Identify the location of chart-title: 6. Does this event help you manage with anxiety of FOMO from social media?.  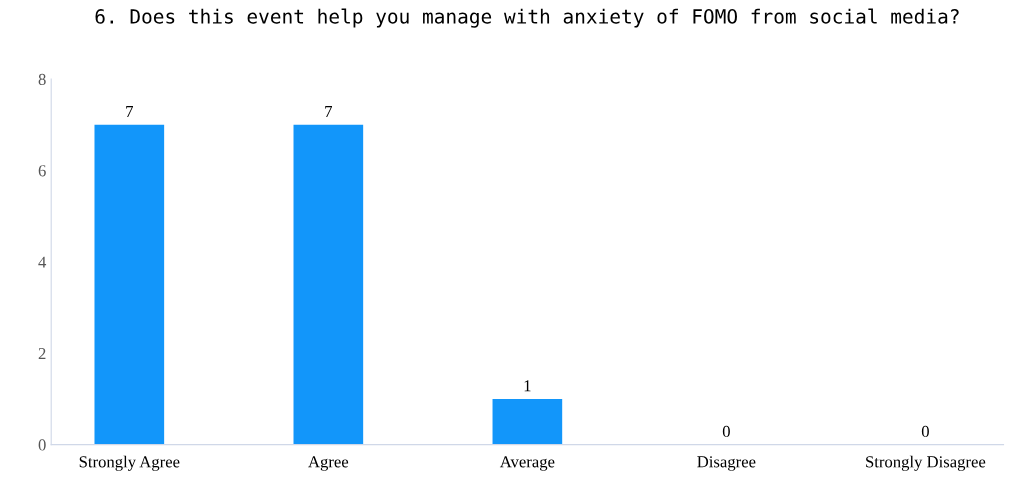
(527, 18).